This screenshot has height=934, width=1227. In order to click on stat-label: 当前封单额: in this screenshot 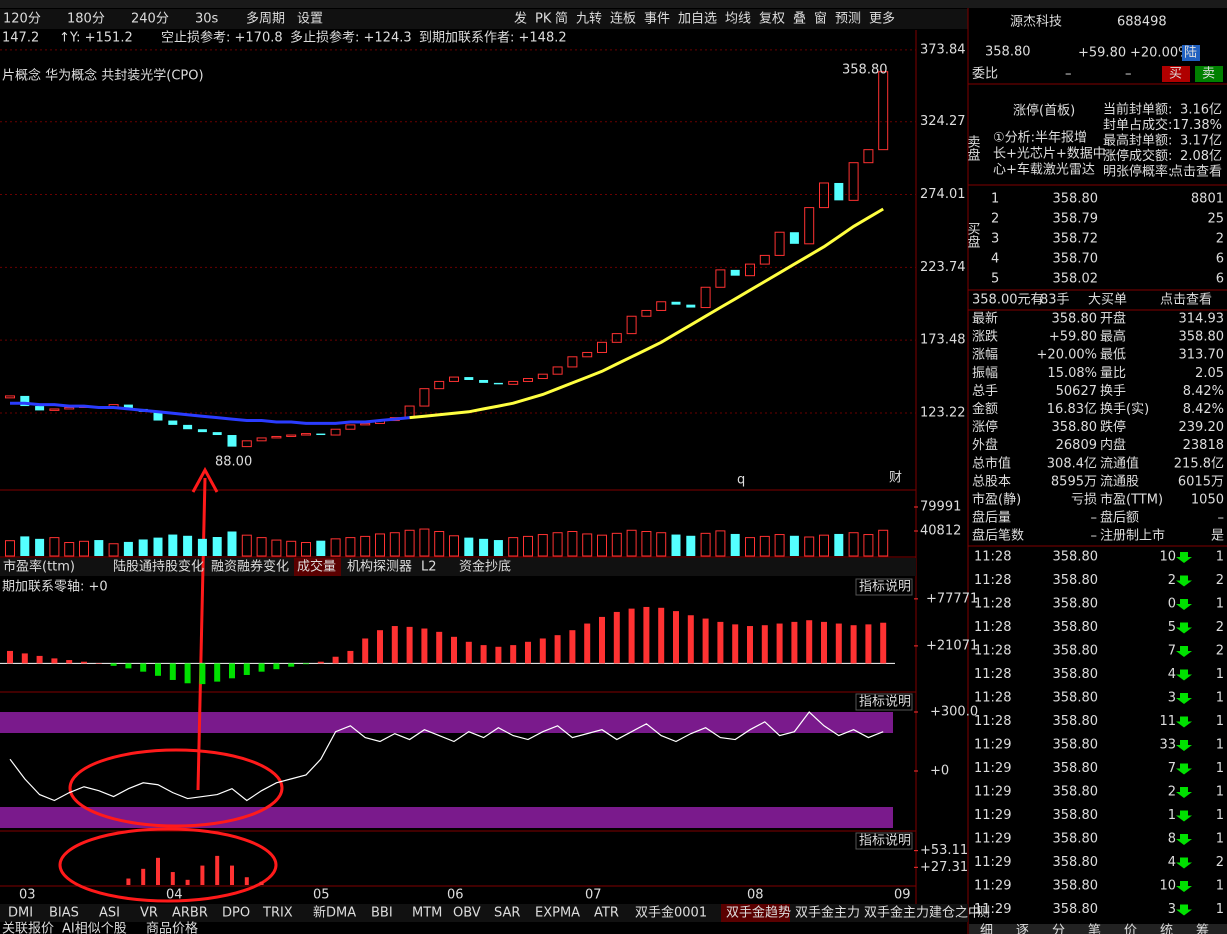, I will do `click(1137, 110)`.